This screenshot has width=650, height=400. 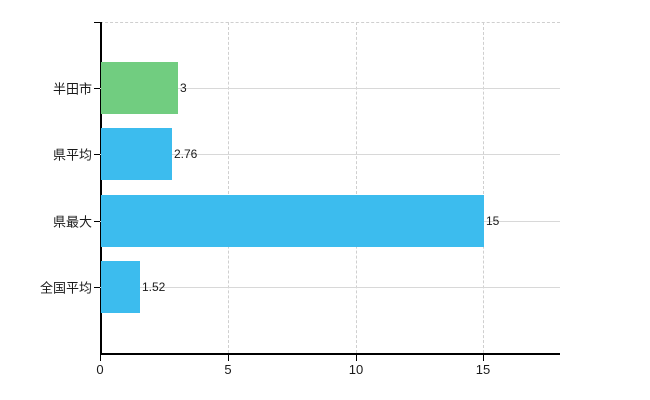 I want to click on category-label: 半田市, so click(x=72, y=89).